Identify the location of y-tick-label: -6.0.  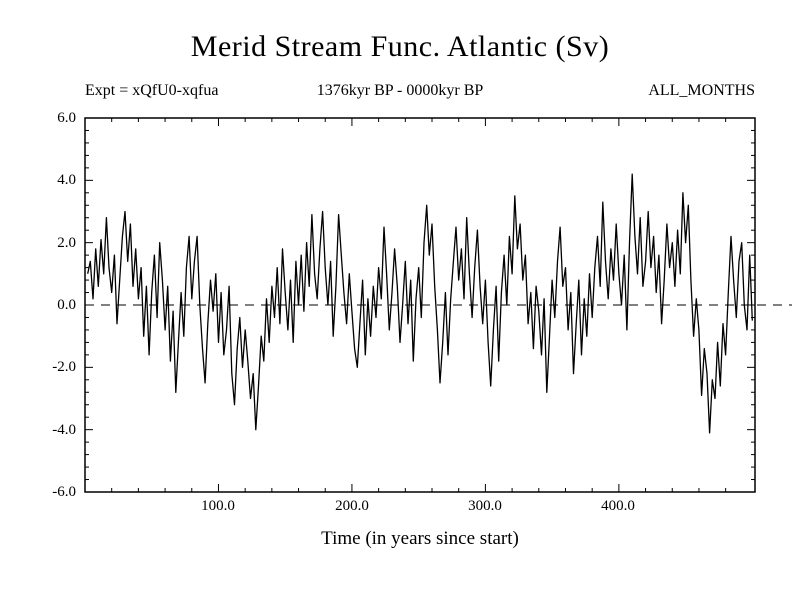
(64, 492).